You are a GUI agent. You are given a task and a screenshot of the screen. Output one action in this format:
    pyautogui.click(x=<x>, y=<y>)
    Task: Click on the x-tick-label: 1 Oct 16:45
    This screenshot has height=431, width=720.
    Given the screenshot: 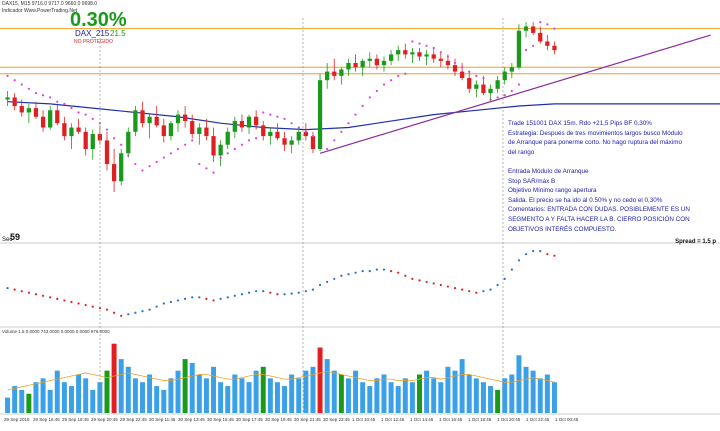 What is the action you would take?
    pyautogui.click(x=451, y=419)
    